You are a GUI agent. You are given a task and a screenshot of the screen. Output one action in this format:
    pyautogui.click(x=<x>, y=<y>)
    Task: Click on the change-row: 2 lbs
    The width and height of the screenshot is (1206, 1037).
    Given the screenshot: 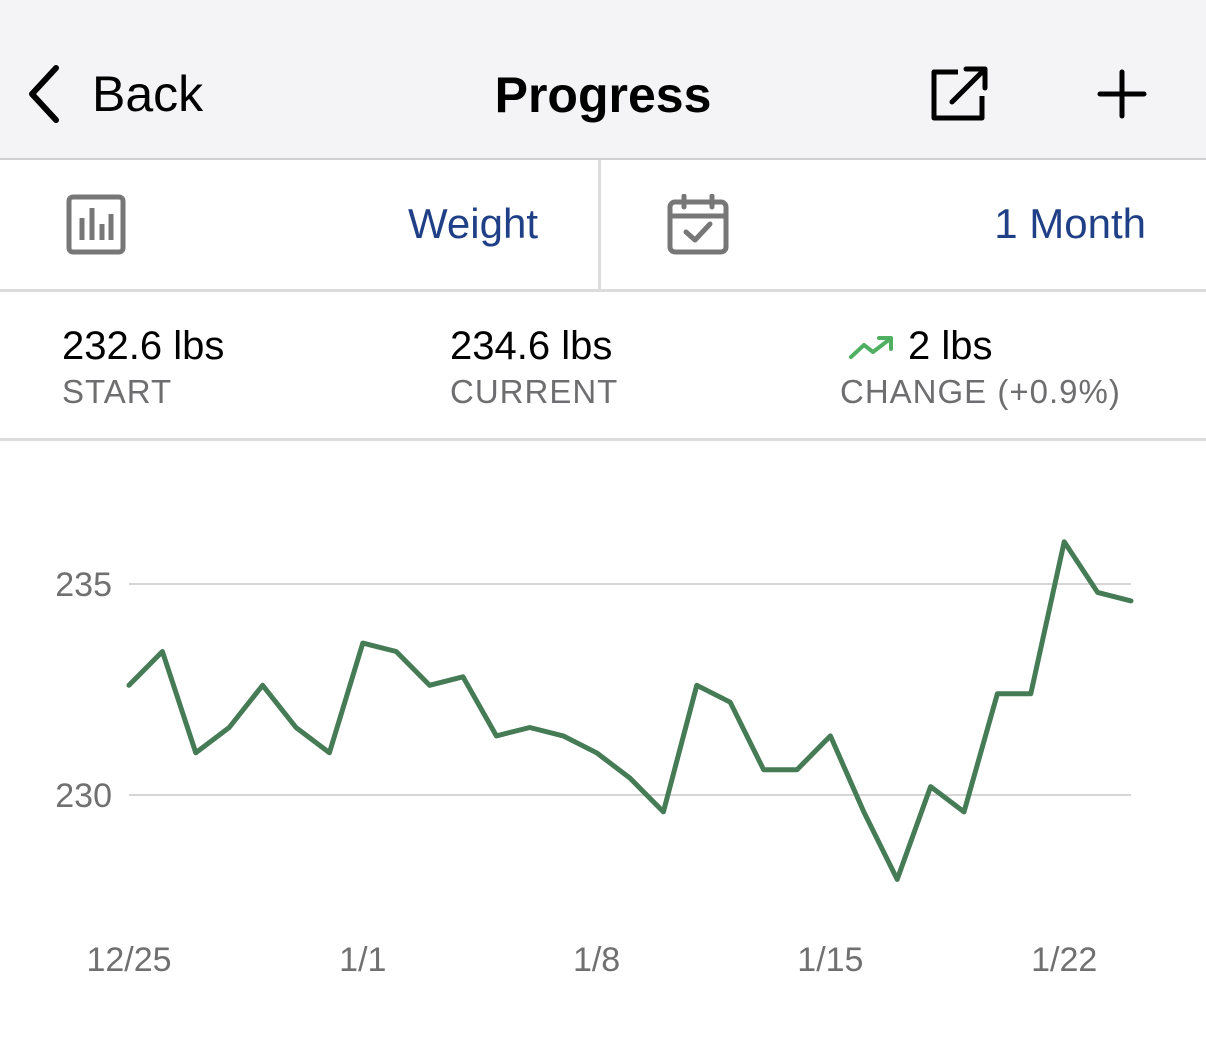 What is the action you would take?
    pyautogui.click(x=980, y=346)
    